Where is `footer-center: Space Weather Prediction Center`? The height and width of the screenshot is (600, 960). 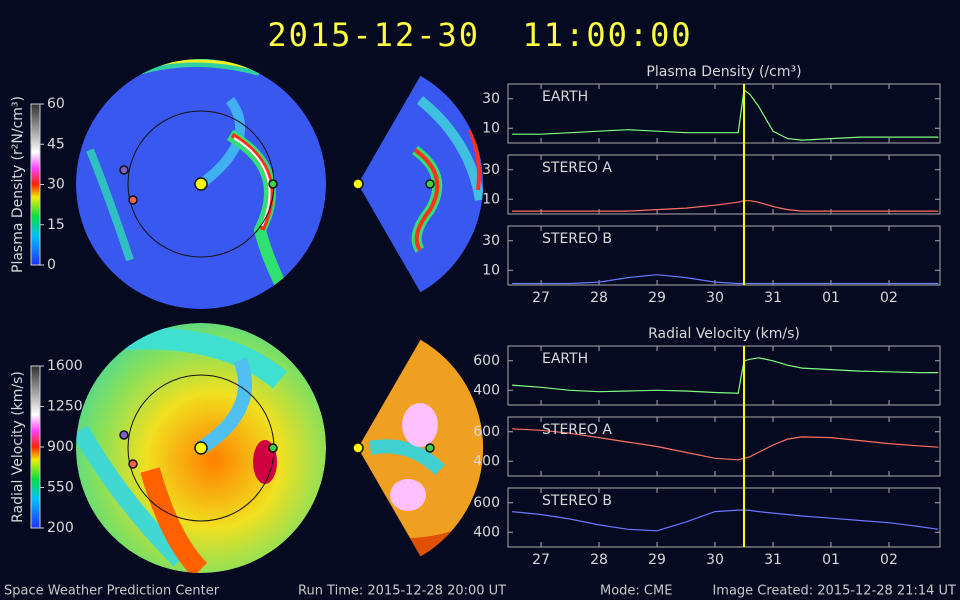
footer-center: Space Weather Prediction Center is located at coordinates (112, 591).